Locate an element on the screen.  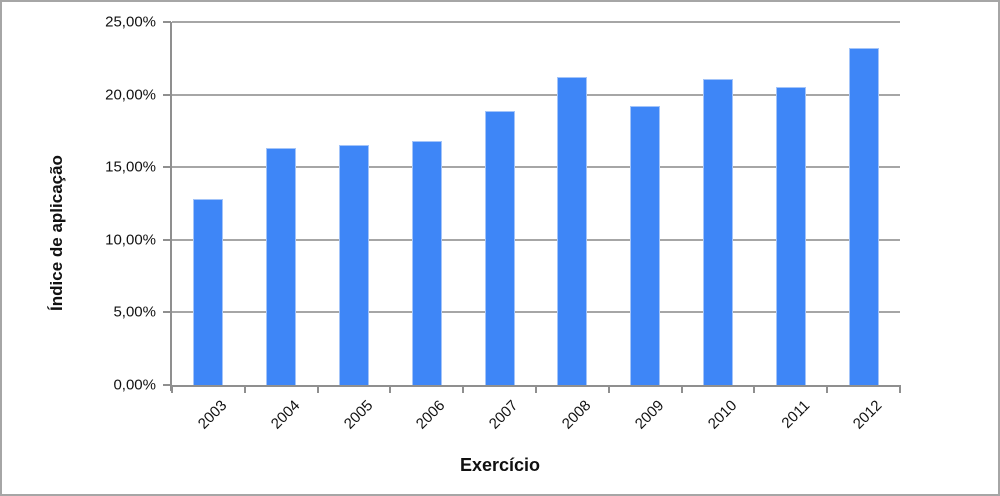
bar-2005 is located at coordinates (354, 265).